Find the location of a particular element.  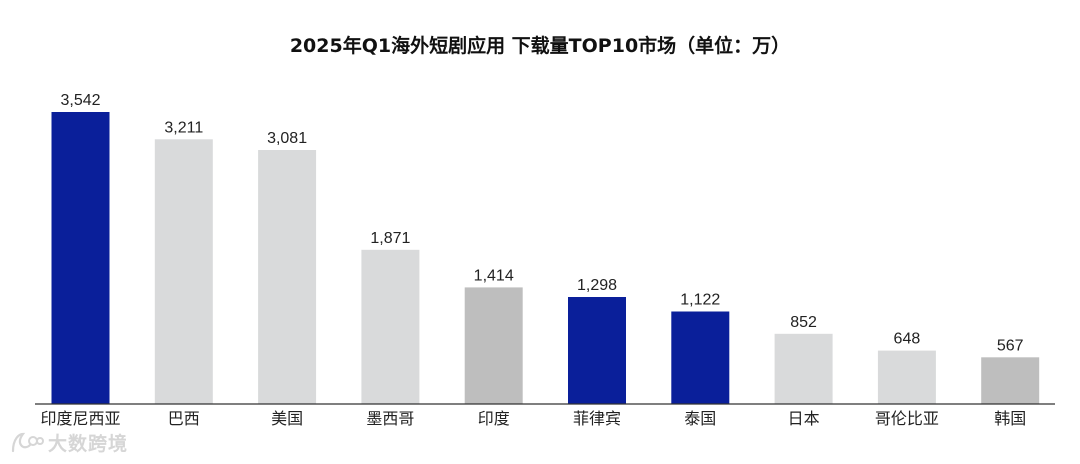

bar-value-label: 852 is located at coordinates (803, 322).